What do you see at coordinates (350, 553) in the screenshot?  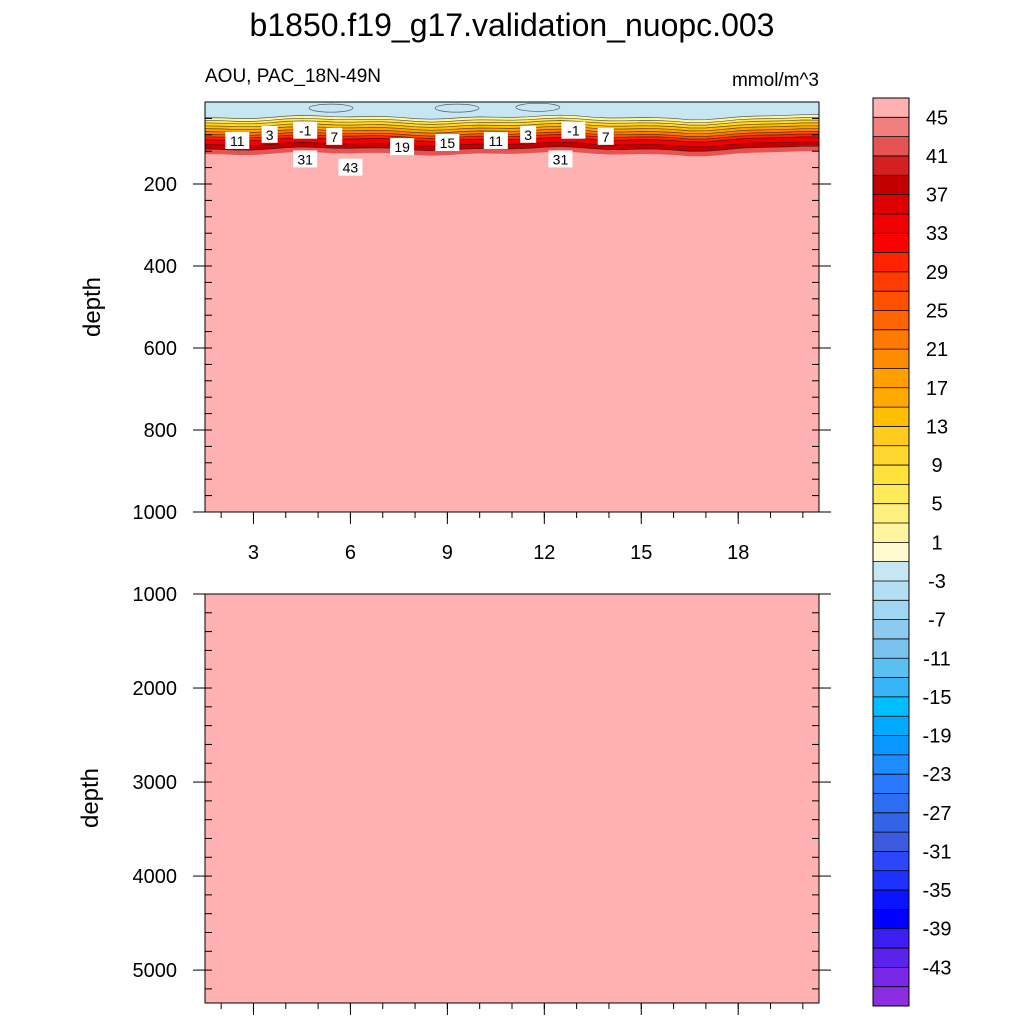 I see `upper-x-axis-tick-label: 6` at bounding box center [350, 553].